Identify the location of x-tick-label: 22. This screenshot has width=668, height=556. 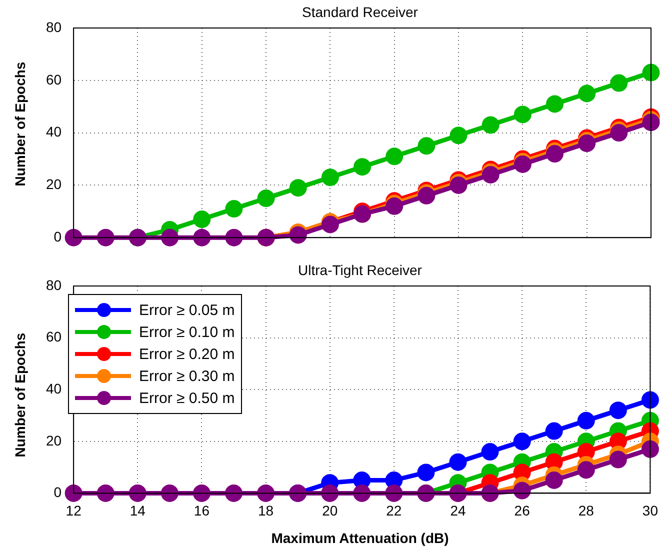
(394, 510).